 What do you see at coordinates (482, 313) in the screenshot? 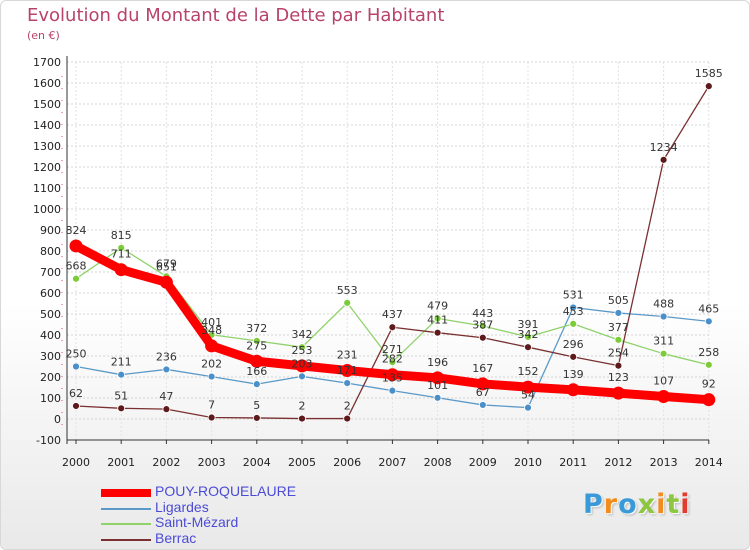
I see `data-label-saint-m-zard: 443` at bounding box center [482, 313].